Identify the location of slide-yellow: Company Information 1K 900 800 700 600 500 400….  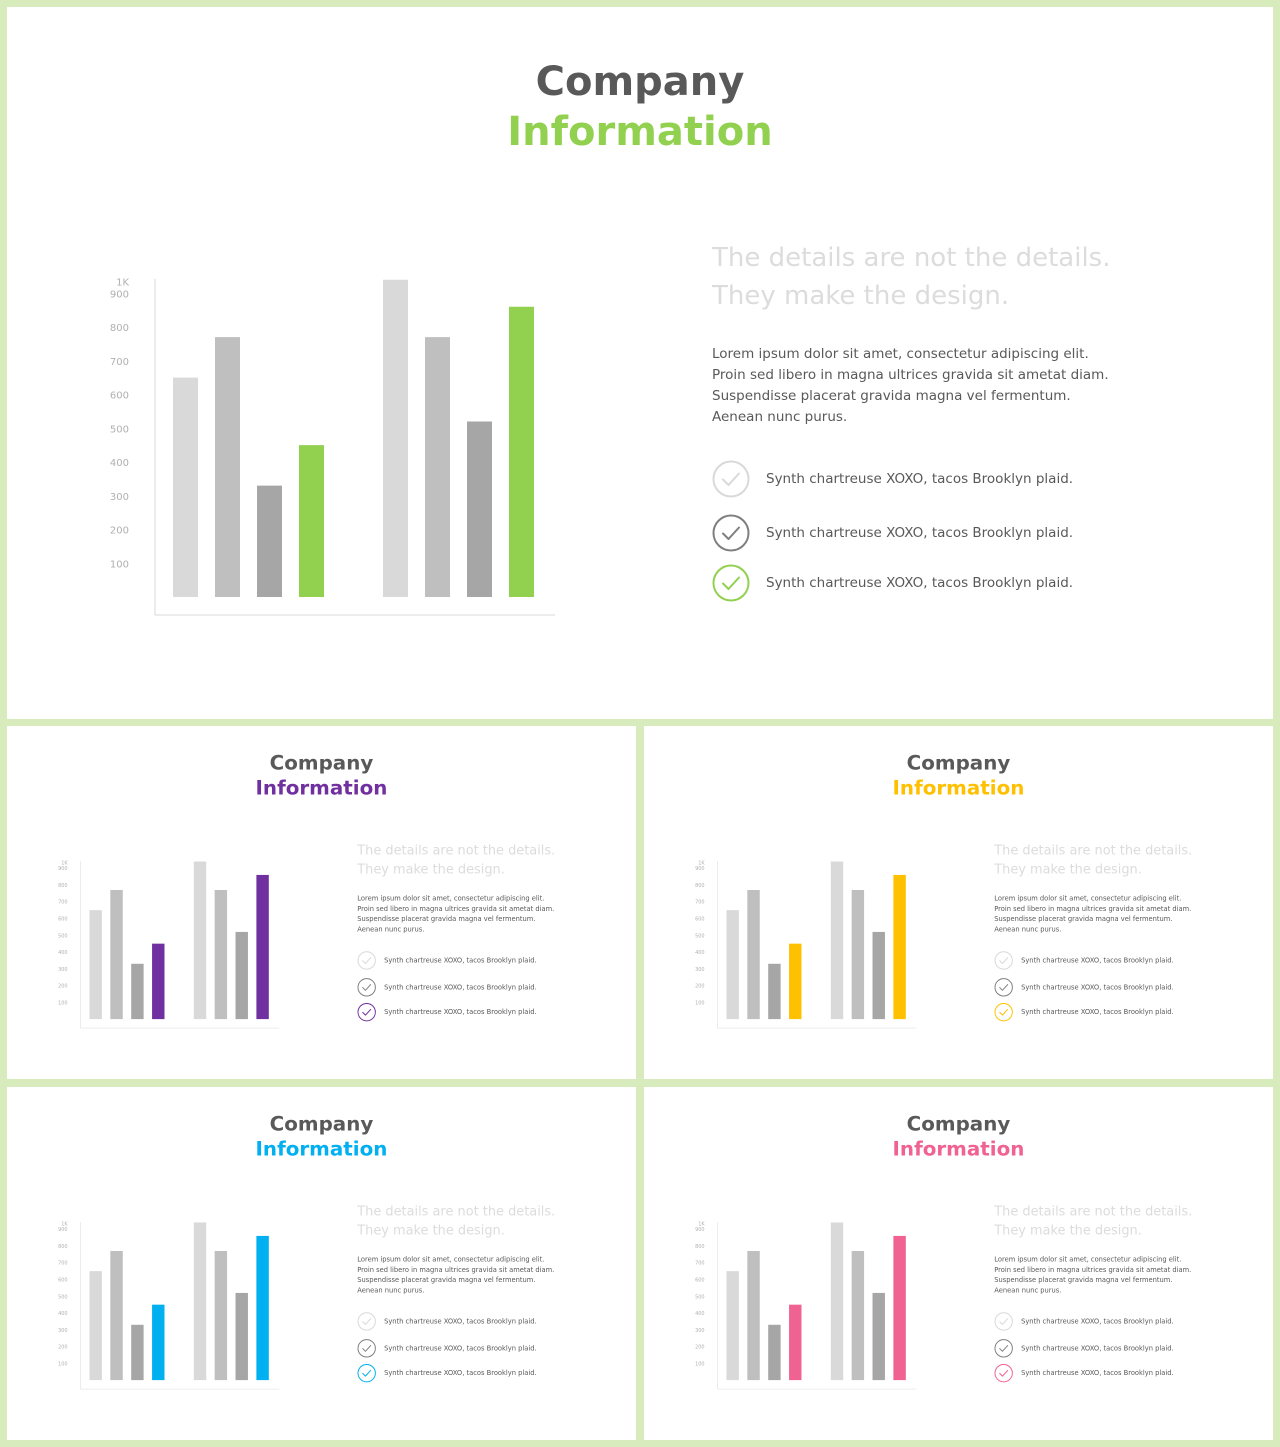
(958, 902).